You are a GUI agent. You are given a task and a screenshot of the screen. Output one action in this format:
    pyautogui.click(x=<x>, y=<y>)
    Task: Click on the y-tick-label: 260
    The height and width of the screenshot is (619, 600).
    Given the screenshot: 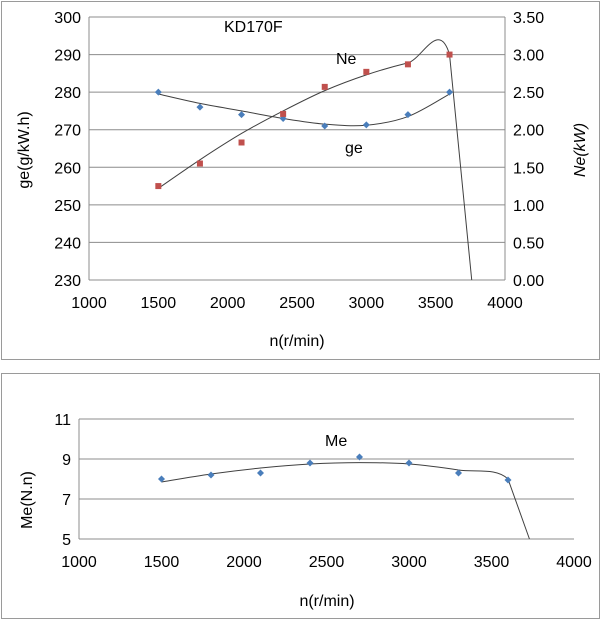 What is the action you would take?
    pyautogui.click(x=67, y=168)
    